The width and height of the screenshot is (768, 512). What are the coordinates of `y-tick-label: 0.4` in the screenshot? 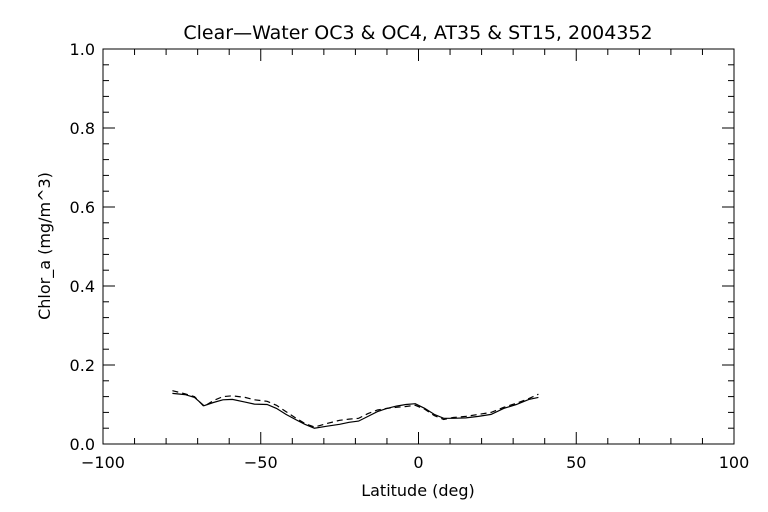 It's located at (82, 286).